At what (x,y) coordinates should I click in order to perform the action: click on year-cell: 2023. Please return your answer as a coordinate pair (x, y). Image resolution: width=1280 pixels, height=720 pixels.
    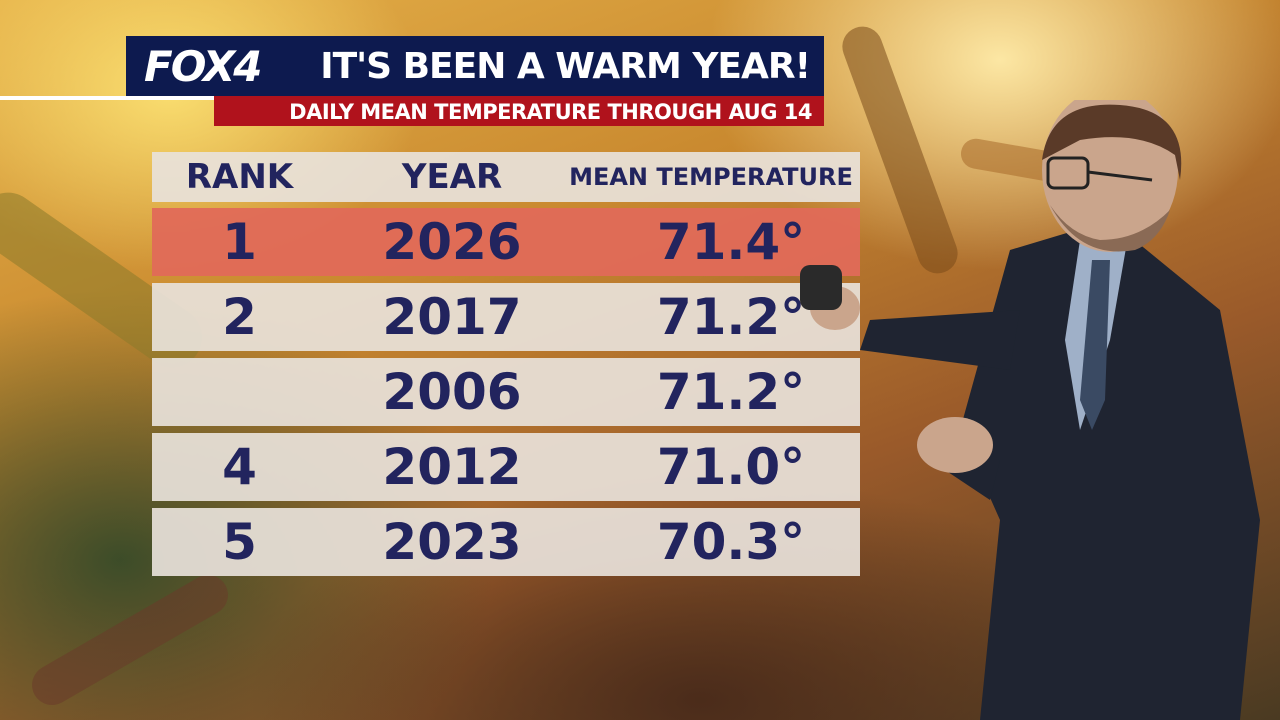
    Looking at the image, I should click on (452, 542).